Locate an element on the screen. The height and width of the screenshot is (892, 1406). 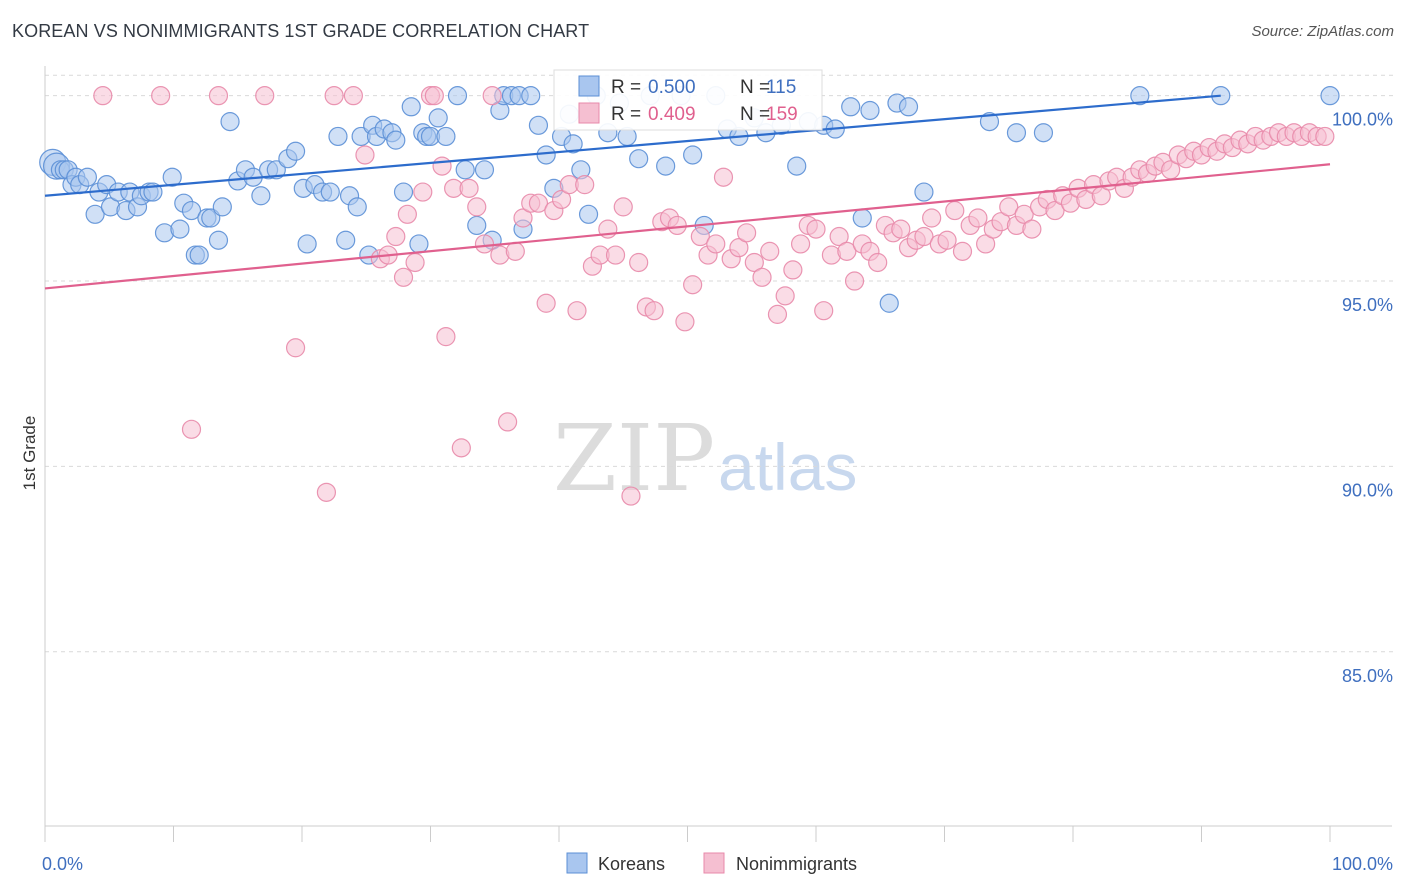
y-axis-title: 1st Grade is located at coordinates (29, 453).